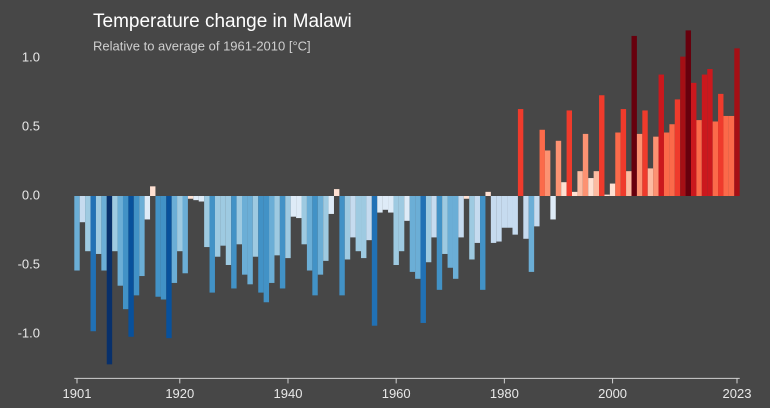  I want to click on x-tick-label: 2023, so click(737, 393).